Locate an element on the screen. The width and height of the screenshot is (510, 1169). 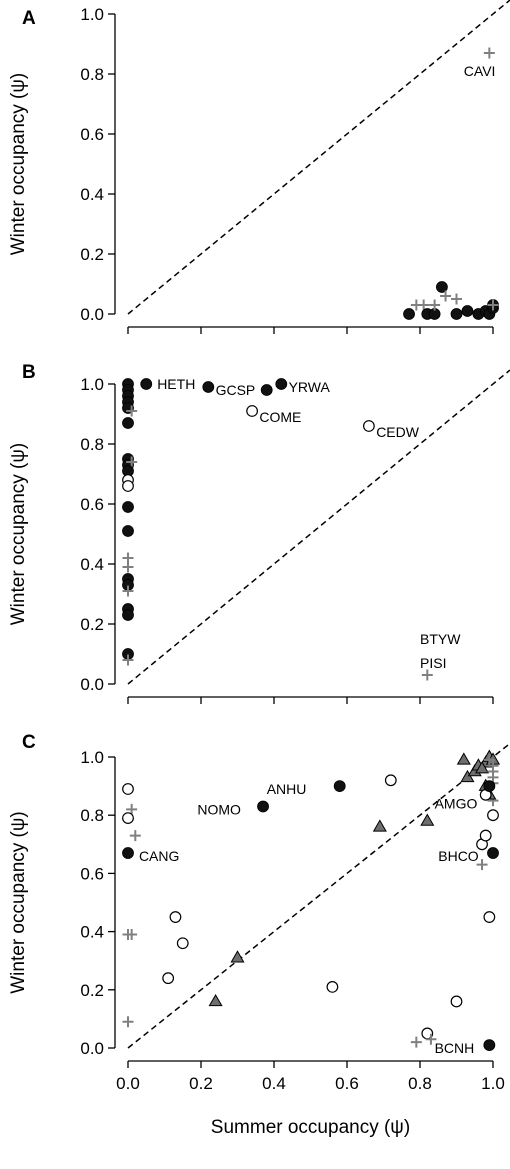
species-label: YRWA is located at coordinates (310, 387).